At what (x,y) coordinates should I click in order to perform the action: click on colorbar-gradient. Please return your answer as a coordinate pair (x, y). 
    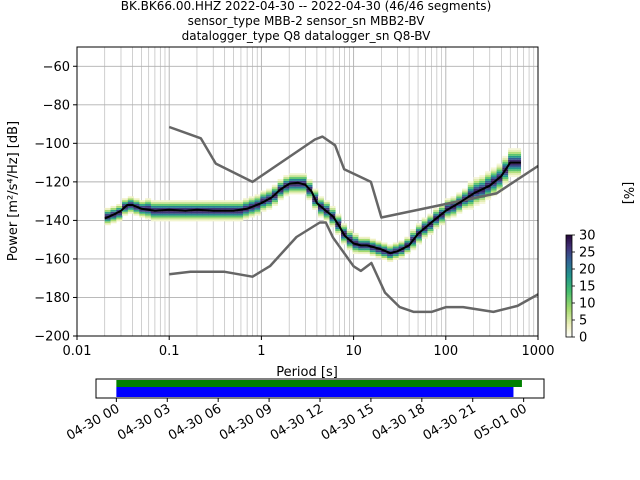
    Looking at the image, I should click on (569, 286).